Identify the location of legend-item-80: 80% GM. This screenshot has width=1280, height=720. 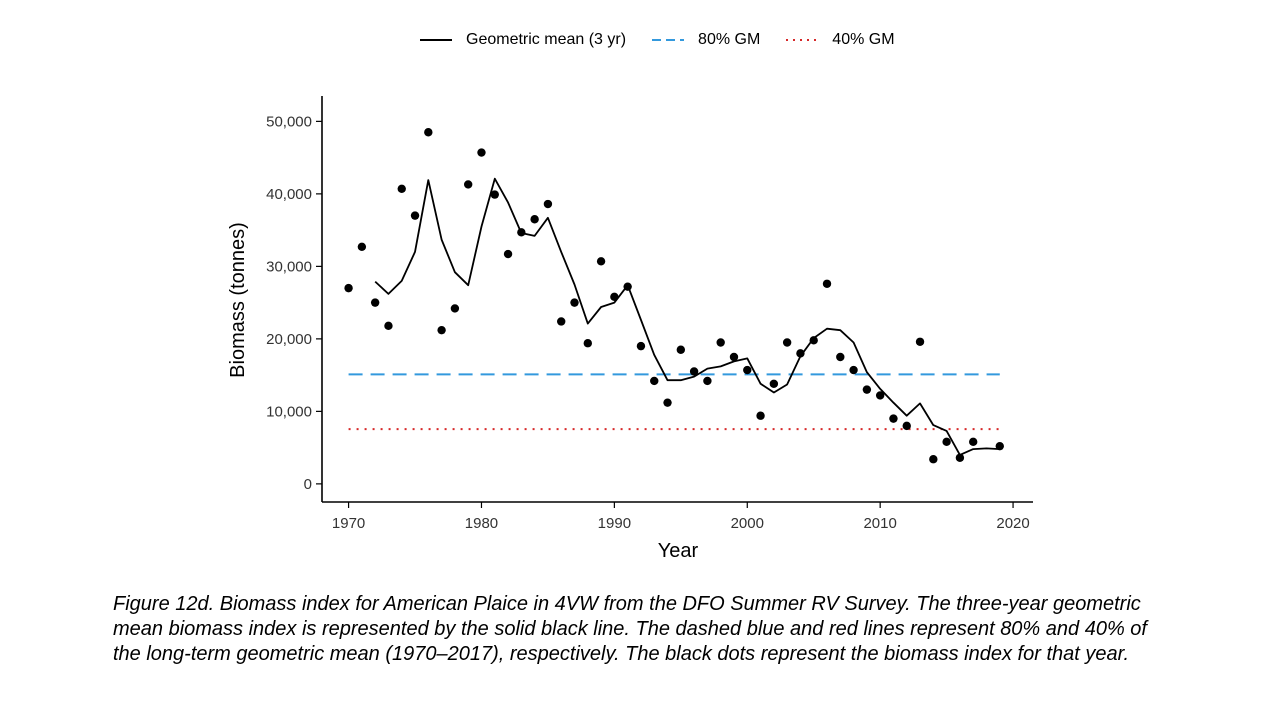
(706, 40).